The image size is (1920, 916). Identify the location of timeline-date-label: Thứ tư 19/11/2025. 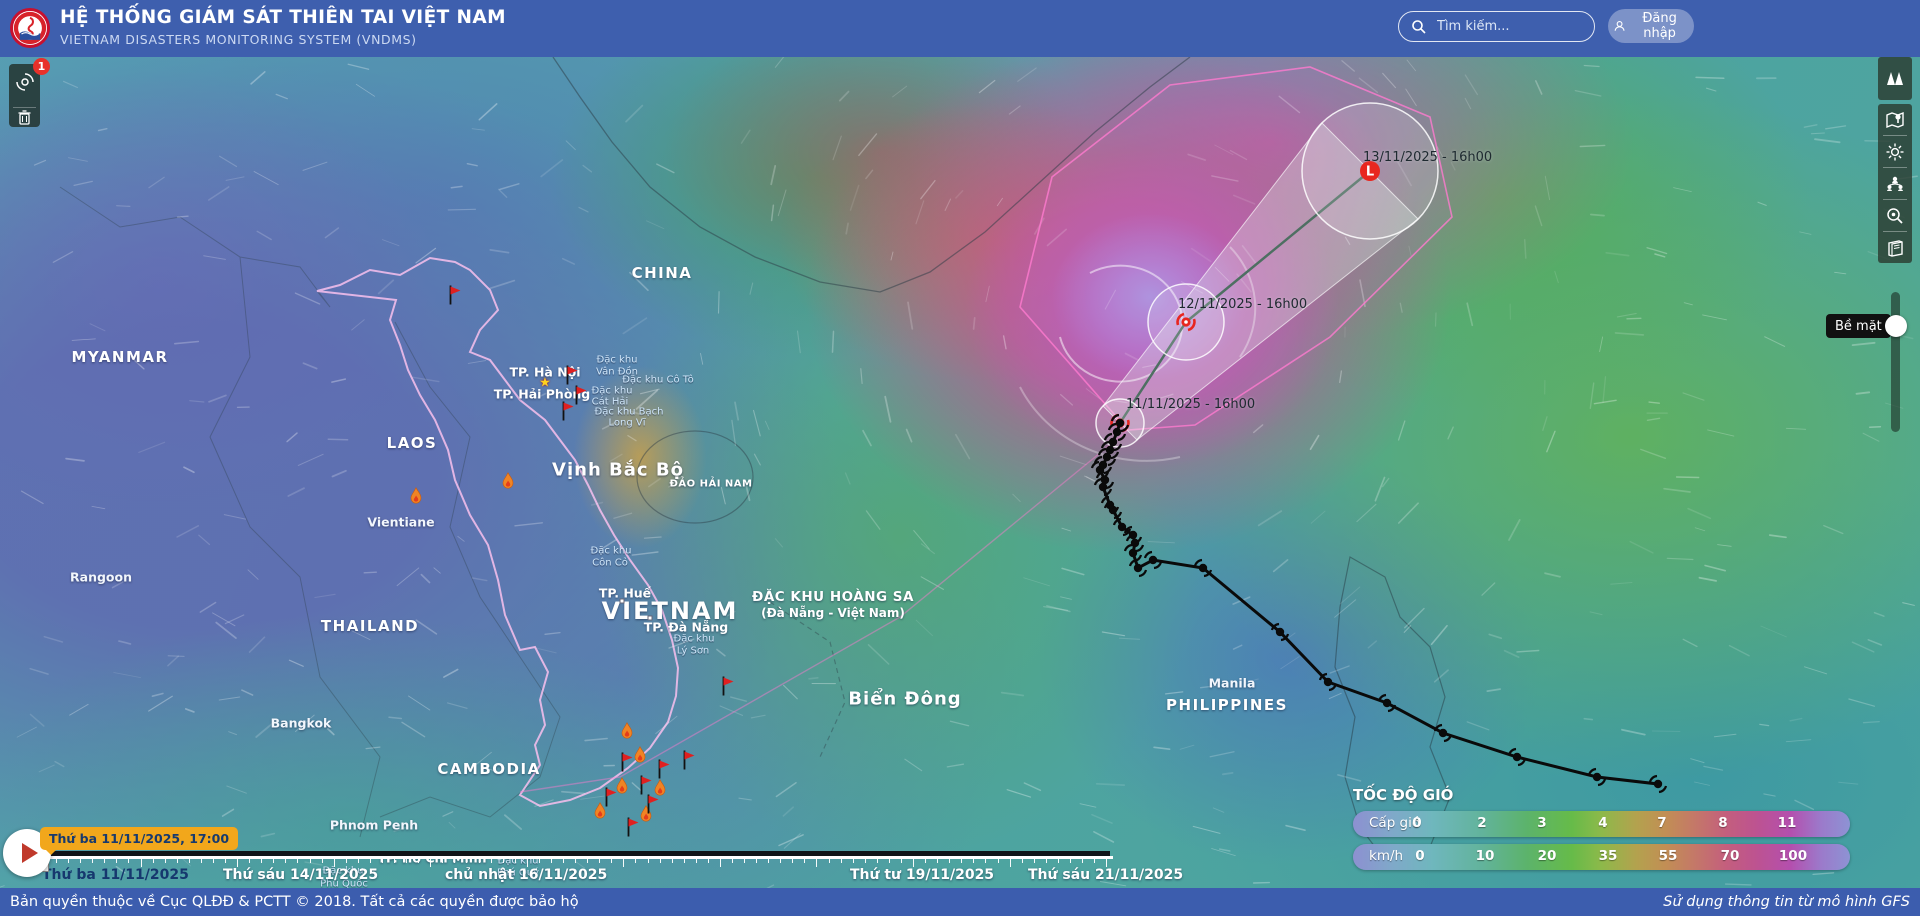
(922, 875).